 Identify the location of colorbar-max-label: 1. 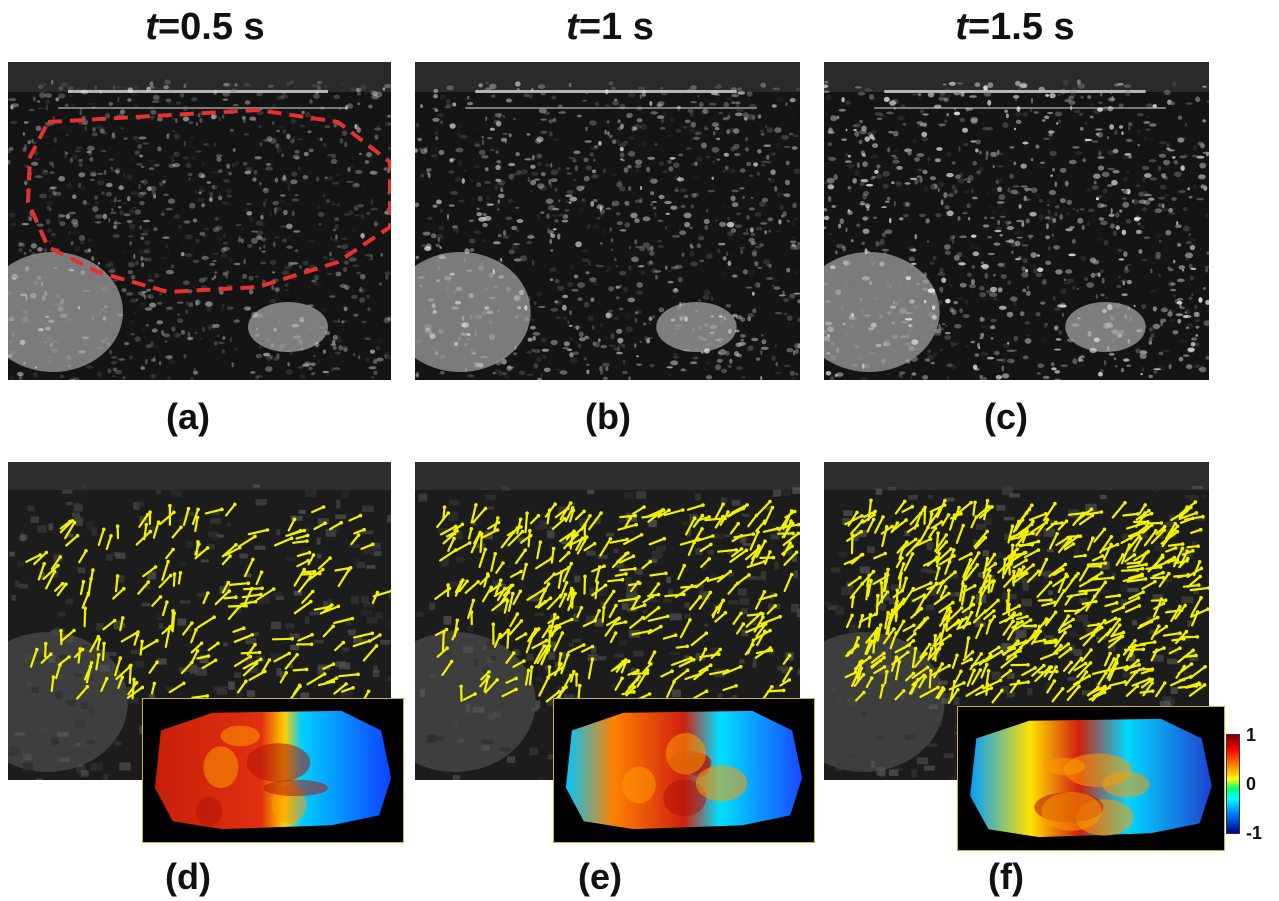
(1251, 735).